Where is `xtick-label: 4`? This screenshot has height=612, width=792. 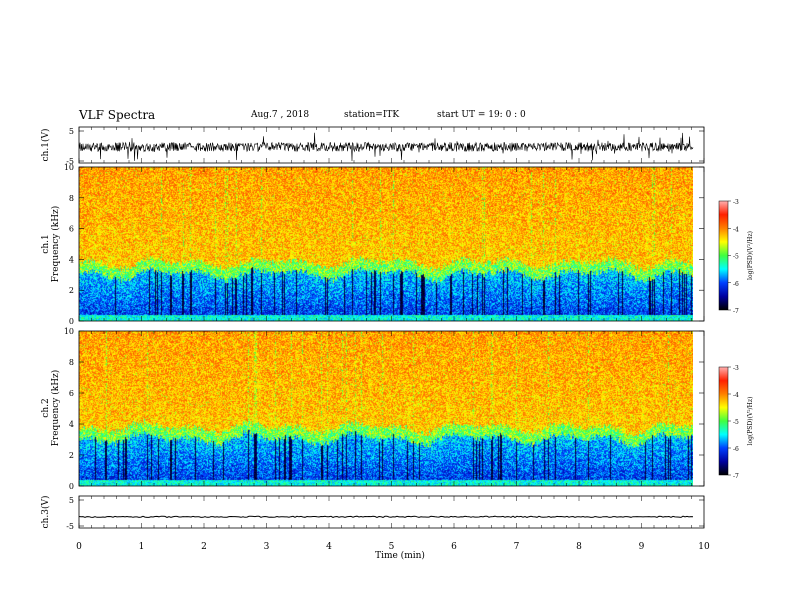
xtick-label: 4 is located at coordinates (329, 547).